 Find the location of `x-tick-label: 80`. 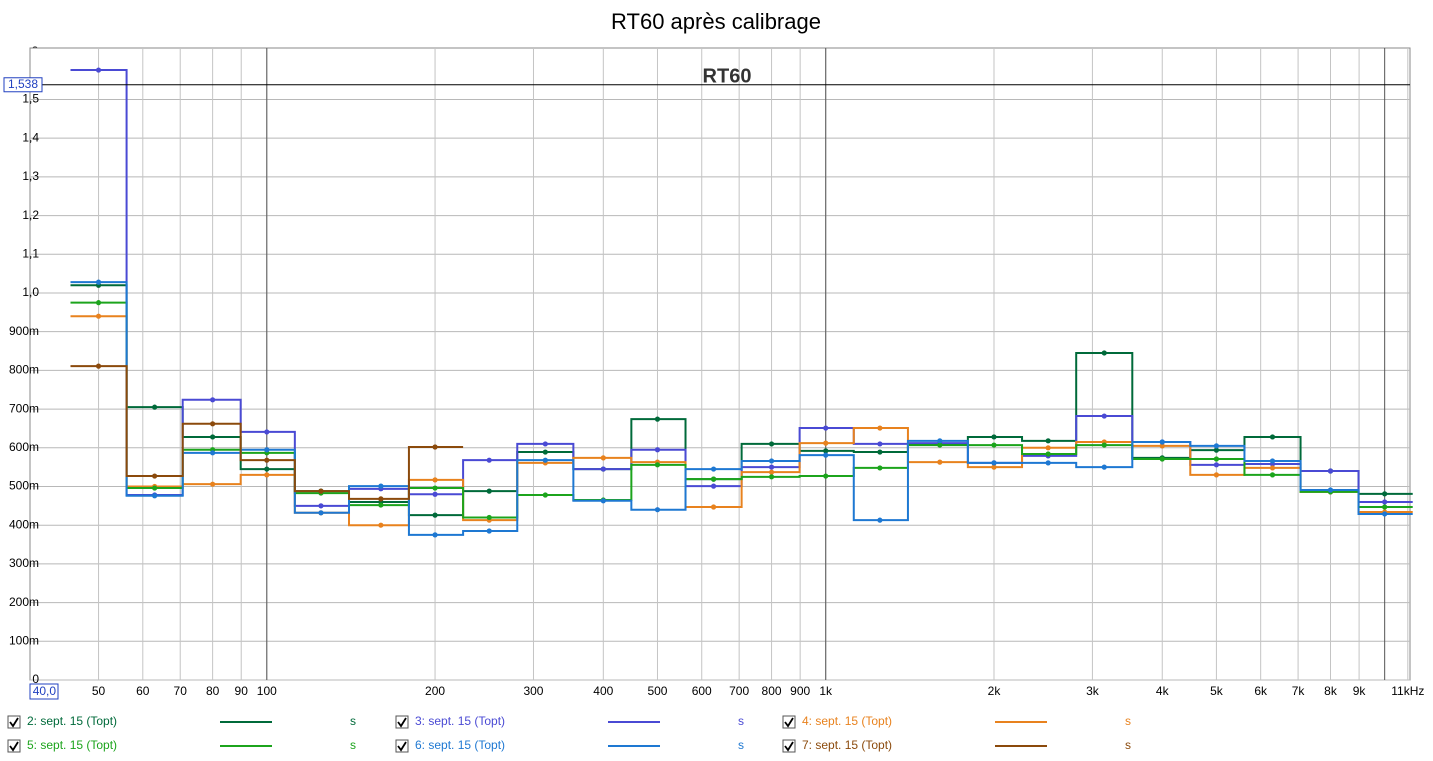

x-tick-label: 80 is located at coordinates (213, 691).